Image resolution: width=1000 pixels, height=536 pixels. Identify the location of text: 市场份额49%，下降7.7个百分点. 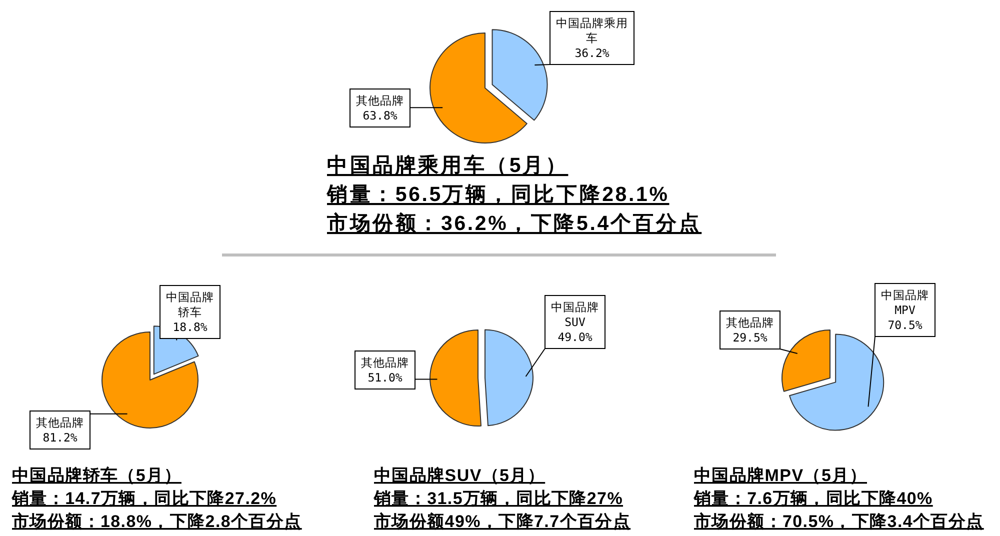
(502, 521).